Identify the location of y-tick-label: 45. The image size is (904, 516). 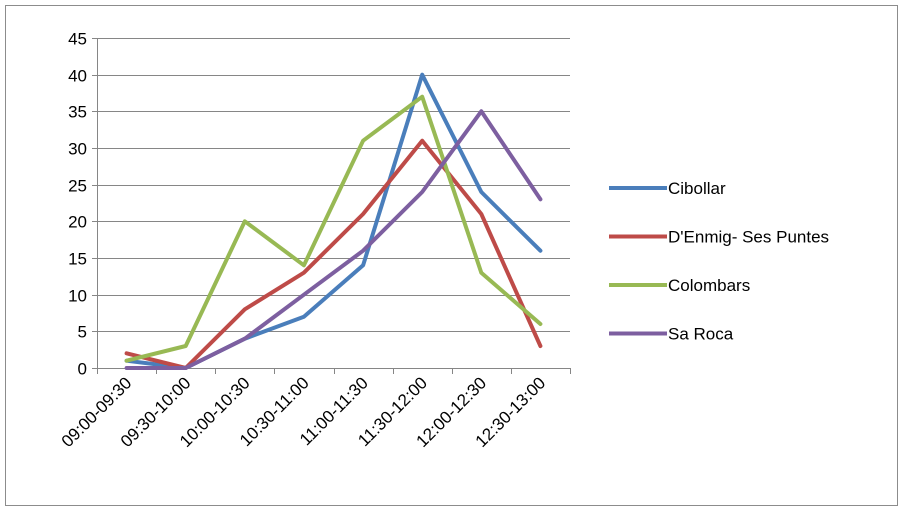
(77, 39).